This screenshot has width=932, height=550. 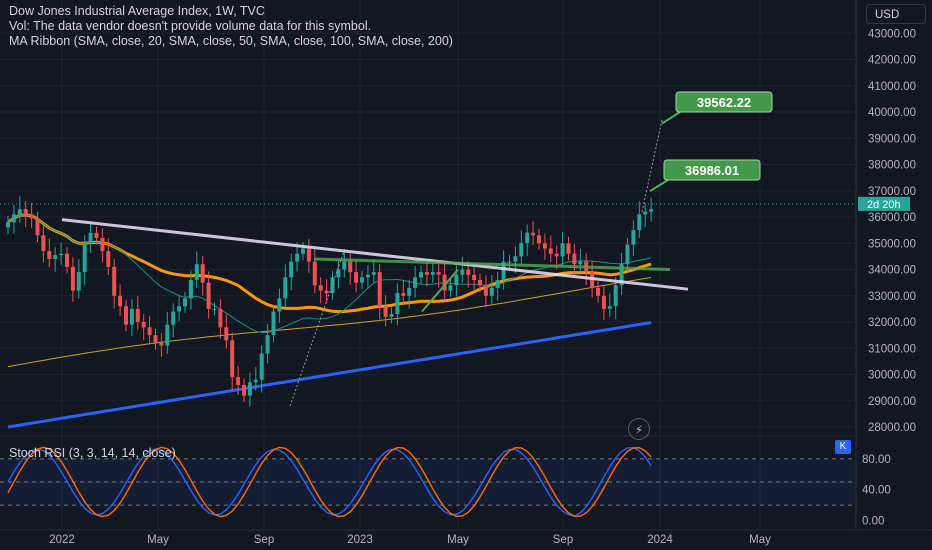 What do you see at coordinates (873, 522) in the screenshot?
I see `stoch-tick-label: 0.00` at bounding box center [873, 522].